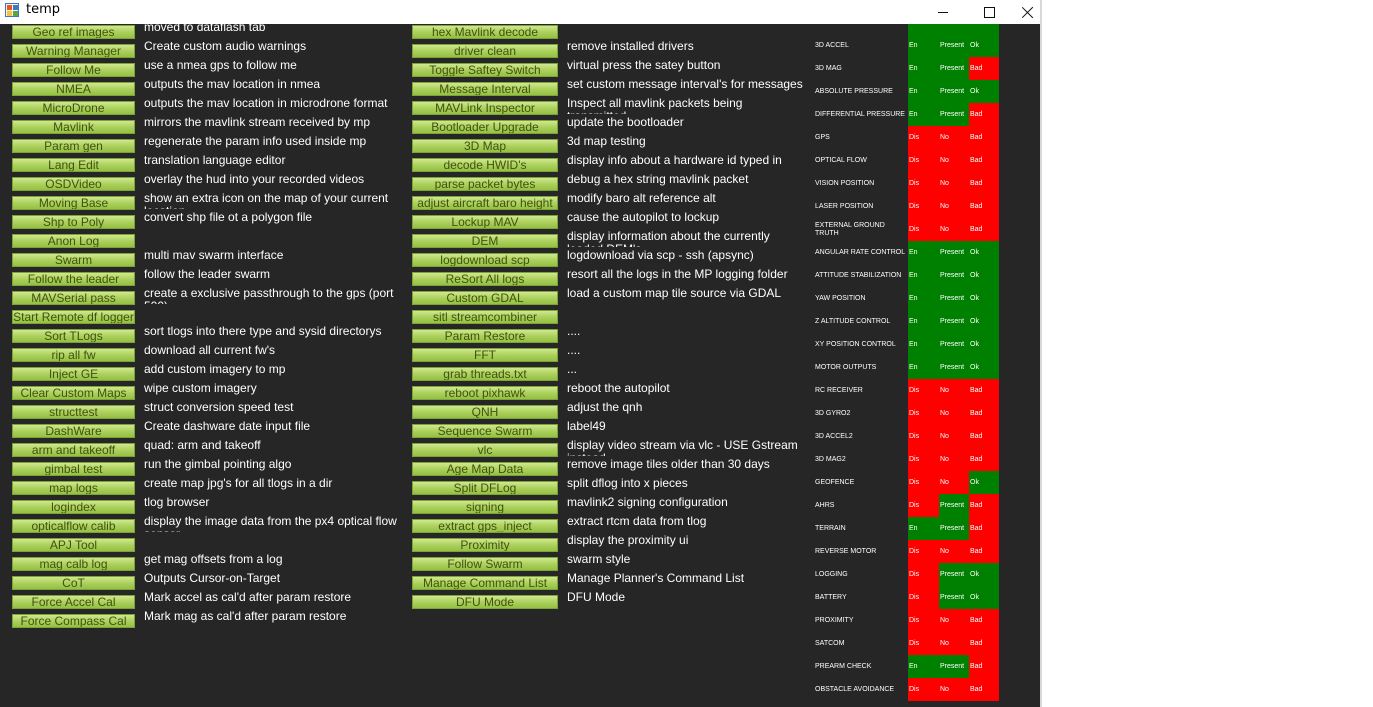 Image resolution: width=1373 pixels, height=707 pixels. Describe the element at coordinates (485, 602) in the screenshot. I see `dfu-mode-button: DFU Mode` at that location.